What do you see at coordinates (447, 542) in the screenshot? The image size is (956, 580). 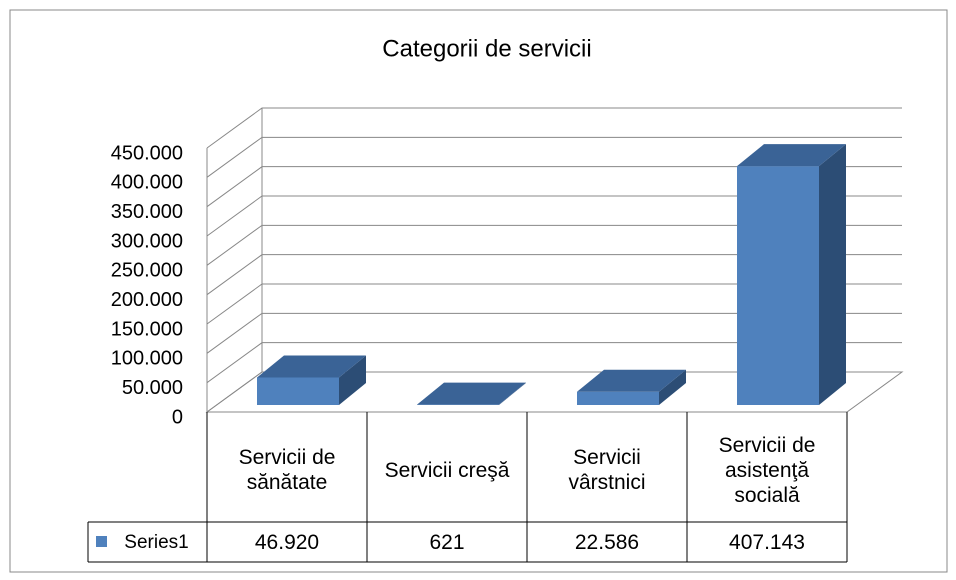 I see `data-table-value: 621` at bounding box center [447, 542].